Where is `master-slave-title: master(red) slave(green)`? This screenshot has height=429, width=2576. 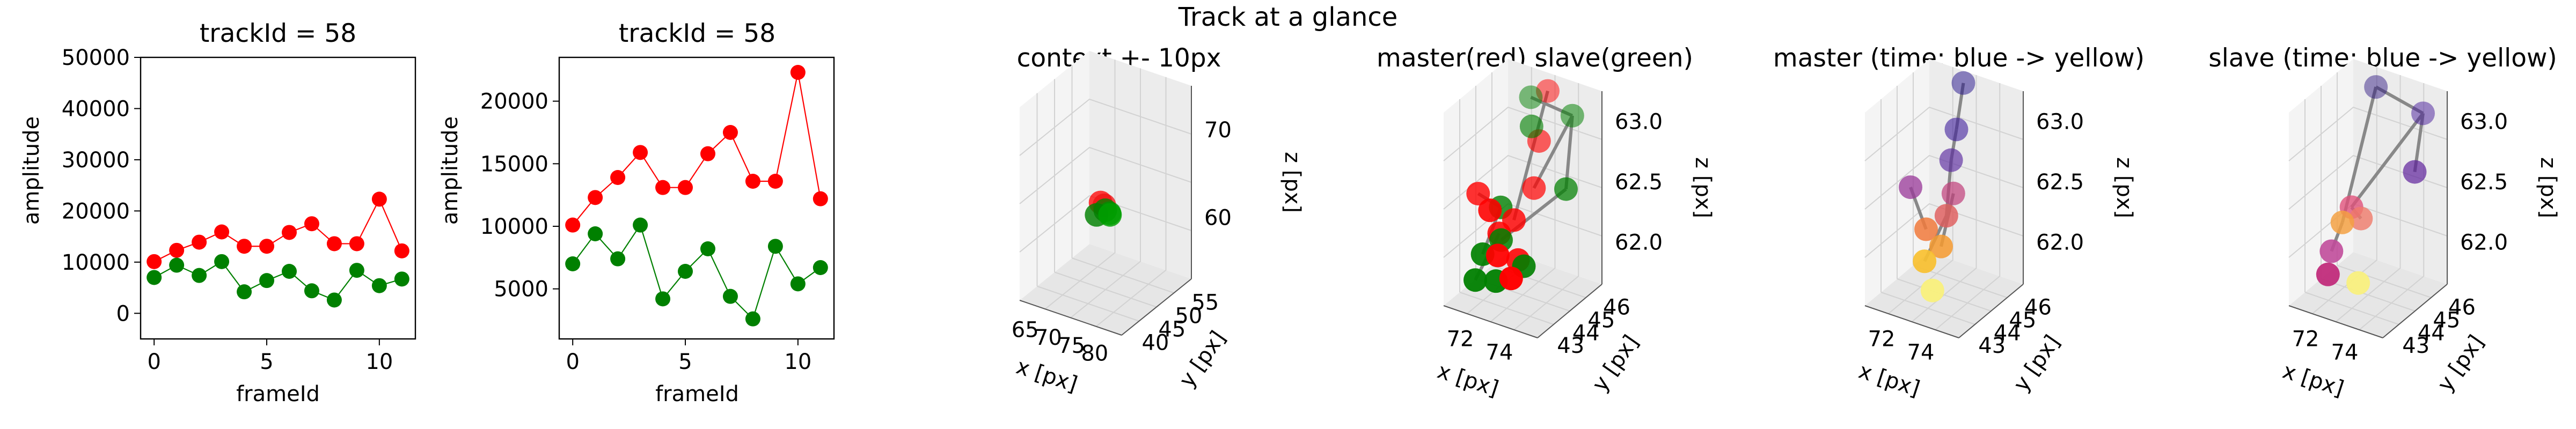
master-slave-title: master(red) slave(green) is located at coordinates (1535, 58).